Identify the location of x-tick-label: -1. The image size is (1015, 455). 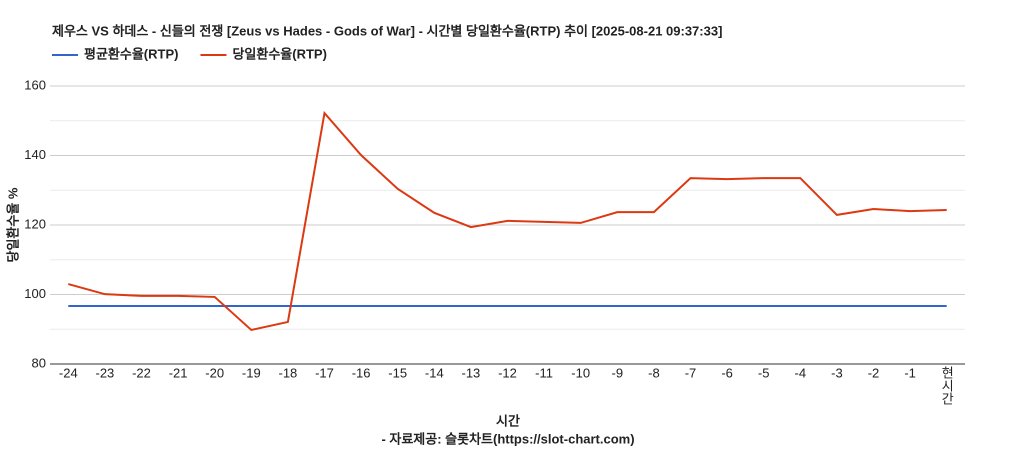
(910, 372).